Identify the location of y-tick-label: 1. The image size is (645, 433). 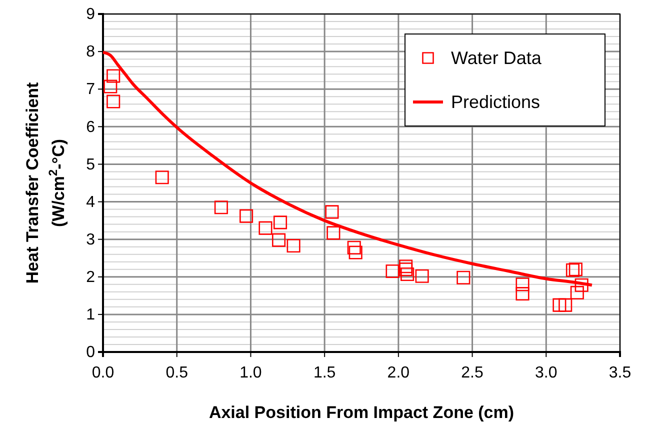
(91, 315).